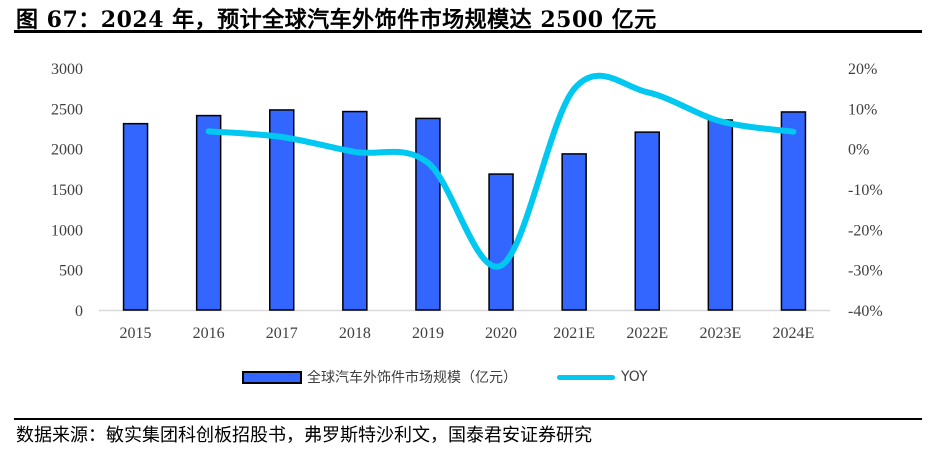 The image size is (939, 449). What do you see at coordinates (647, 221) in the screenshot?
I see `bar-2022E` at bounding box center [647, 221].